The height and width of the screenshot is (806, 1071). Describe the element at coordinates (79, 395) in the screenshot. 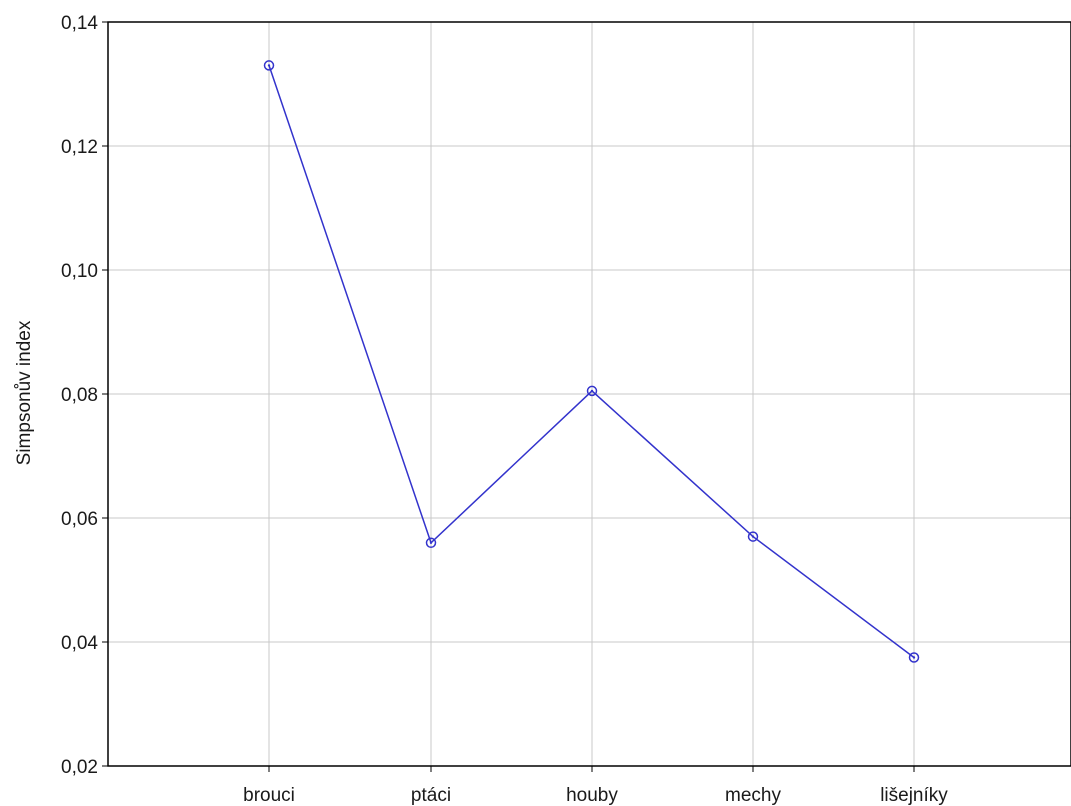

I see `y-tick-label: 0,08` at that location.